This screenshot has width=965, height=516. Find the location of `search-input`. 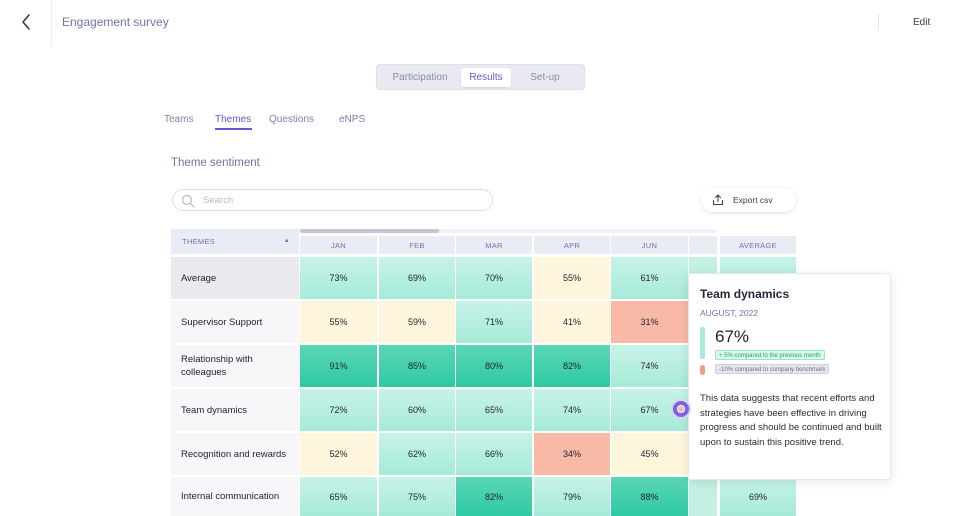

search-input is located at coordinates (343, 200).